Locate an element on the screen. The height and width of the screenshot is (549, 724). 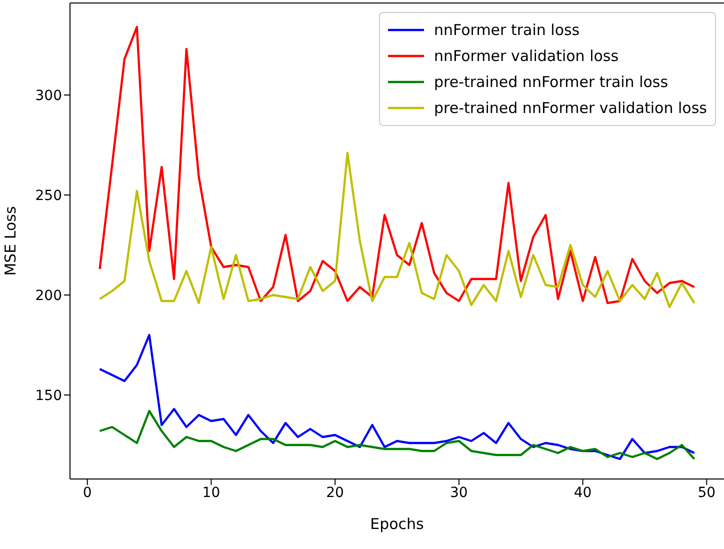
x-tick-label: 0 is located at coordinates (87, 492).